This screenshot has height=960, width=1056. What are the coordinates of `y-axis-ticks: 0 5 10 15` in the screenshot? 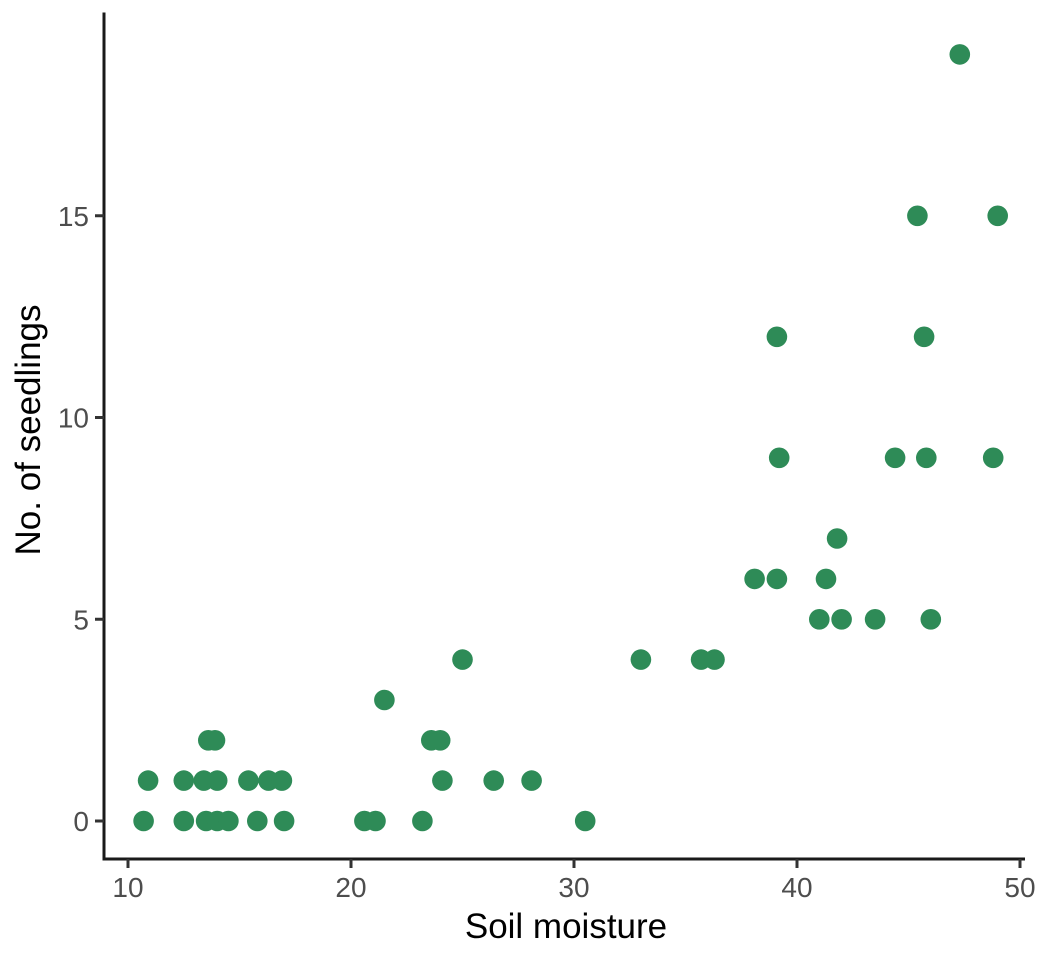 It's located at (81, 519).